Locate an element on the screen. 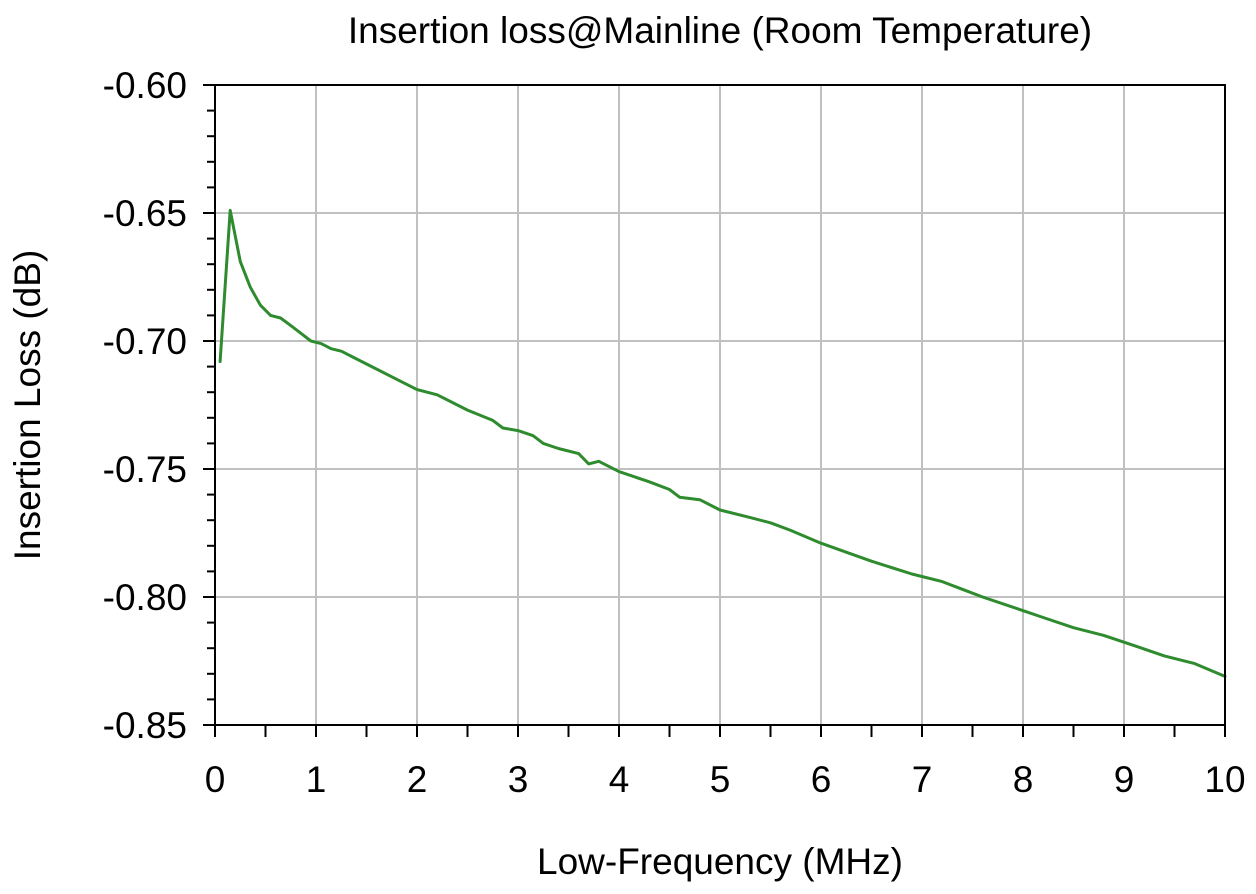 This screenshot has height=894, width=1256. y-tick-label: -0.75 is located at coordinates (145, 469).